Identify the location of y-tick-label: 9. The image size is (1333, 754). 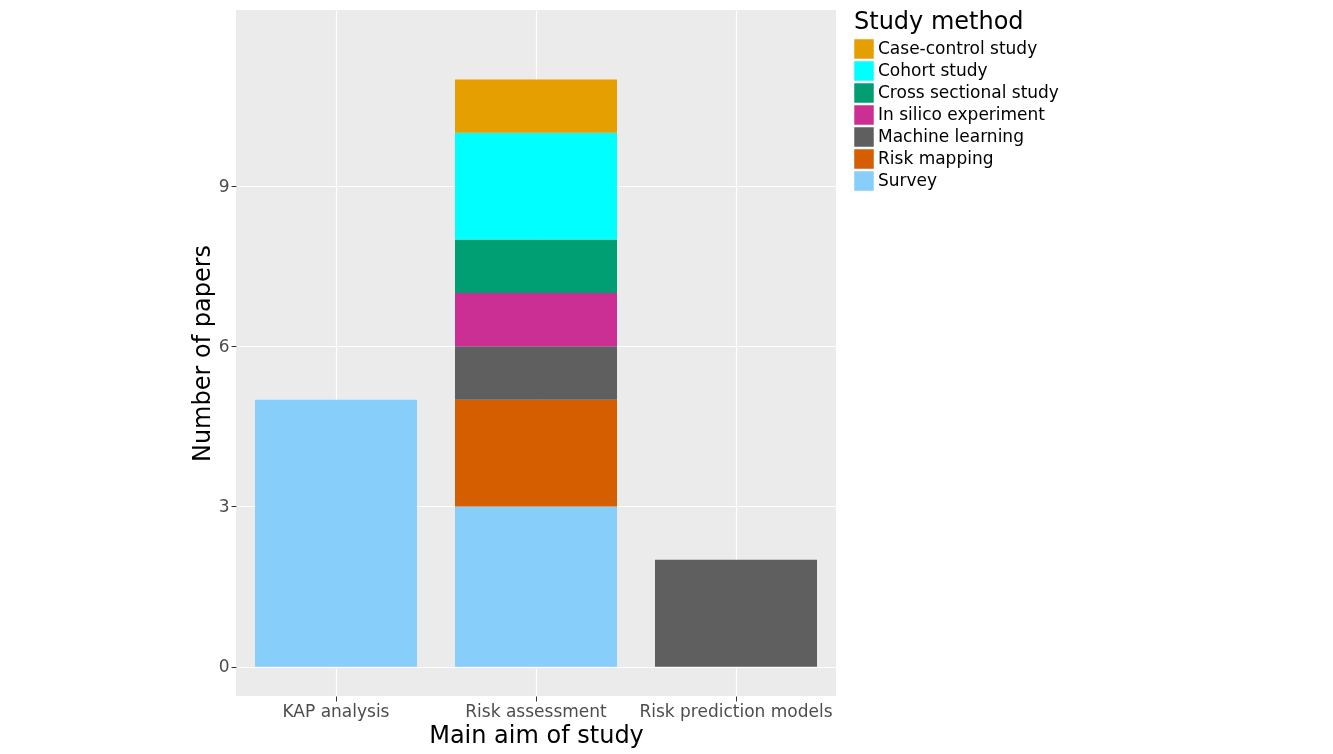
(224, 185).